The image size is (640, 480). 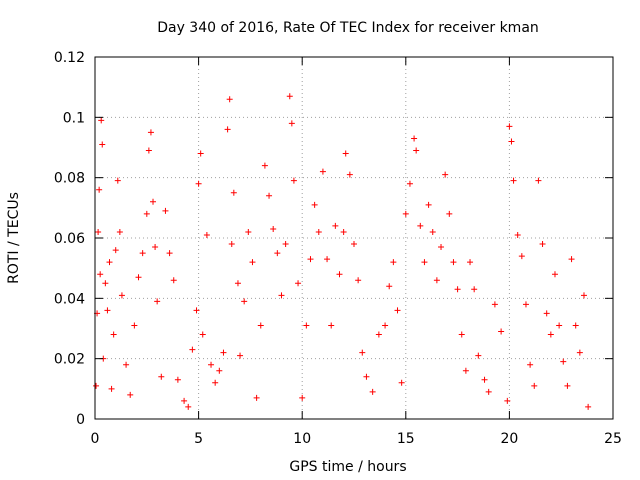 What do you see at coordinates (69, 360) in the screenshot?
I see `y-tick-label: 0.02` at bounding box center [69, 360].